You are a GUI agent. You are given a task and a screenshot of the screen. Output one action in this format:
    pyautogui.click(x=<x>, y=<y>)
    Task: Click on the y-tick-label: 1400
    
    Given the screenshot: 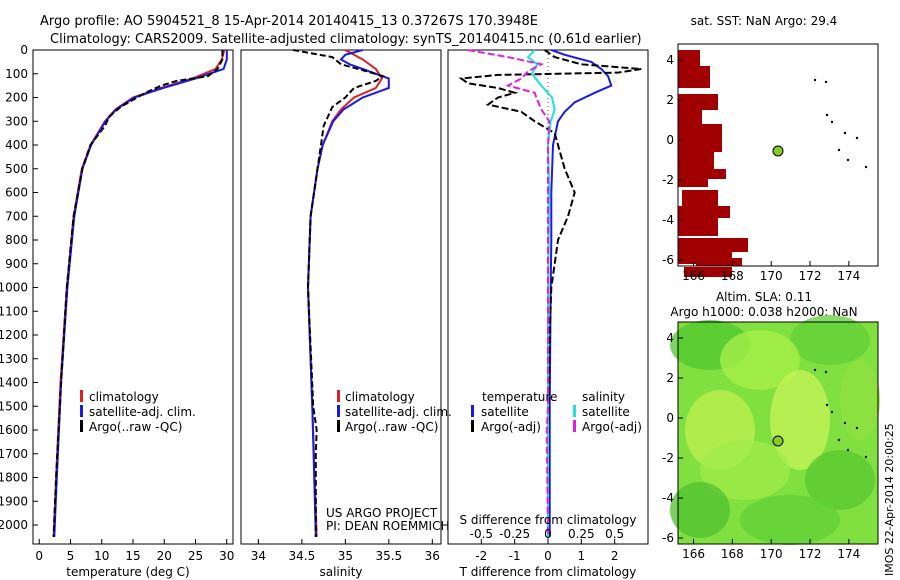 What is the action you would take?
    pyautogui.click(x=14, y=383)
    